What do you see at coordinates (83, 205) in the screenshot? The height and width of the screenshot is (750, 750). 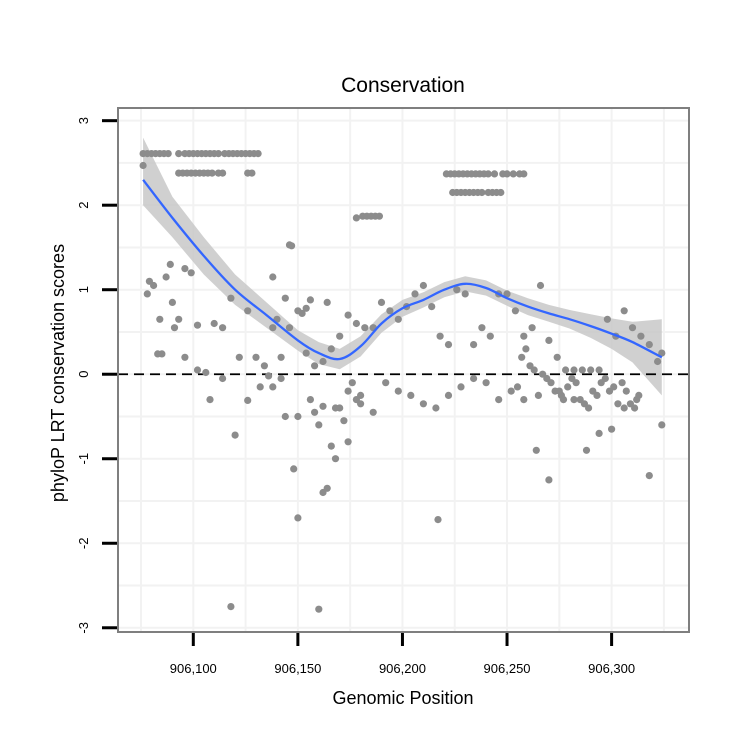 I see `y-tick-label: 2` at bounding box center [83, 205].